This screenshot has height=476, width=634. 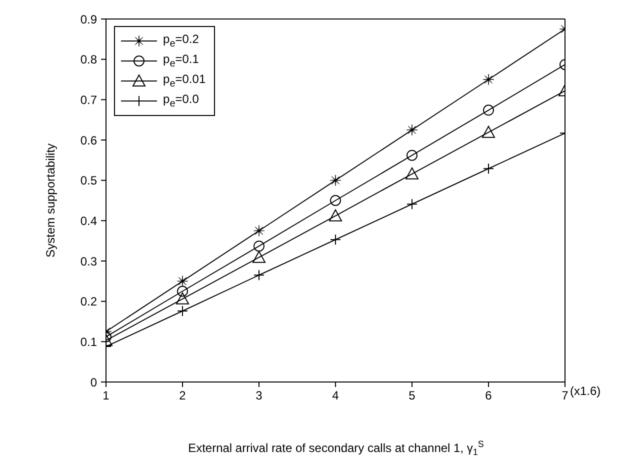 I want to click on legend-label: p$_{e}$=0.0, so click(x=181, y=101).